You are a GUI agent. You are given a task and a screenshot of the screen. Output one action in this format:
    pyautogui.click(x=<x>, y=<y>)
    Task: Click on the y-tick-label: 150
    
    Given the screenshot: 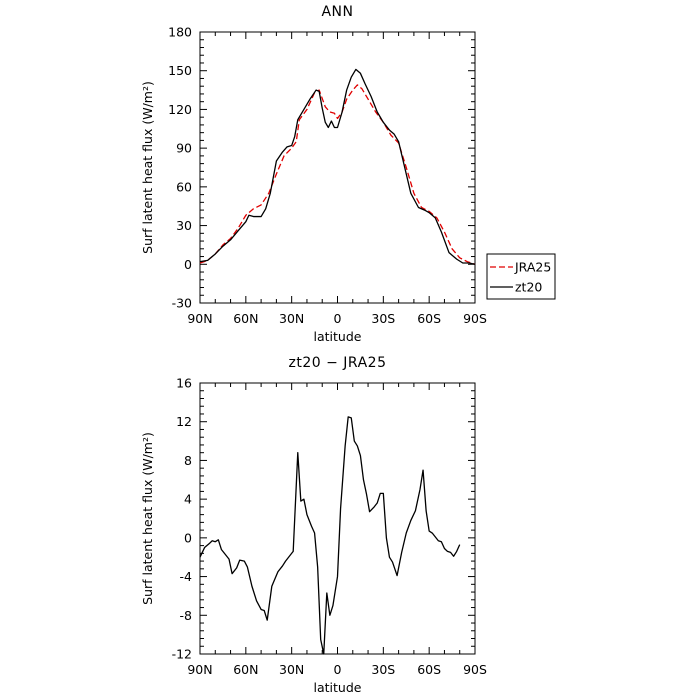 What is the action you would take?
    pyautogui.click(x=180, y=70)
    